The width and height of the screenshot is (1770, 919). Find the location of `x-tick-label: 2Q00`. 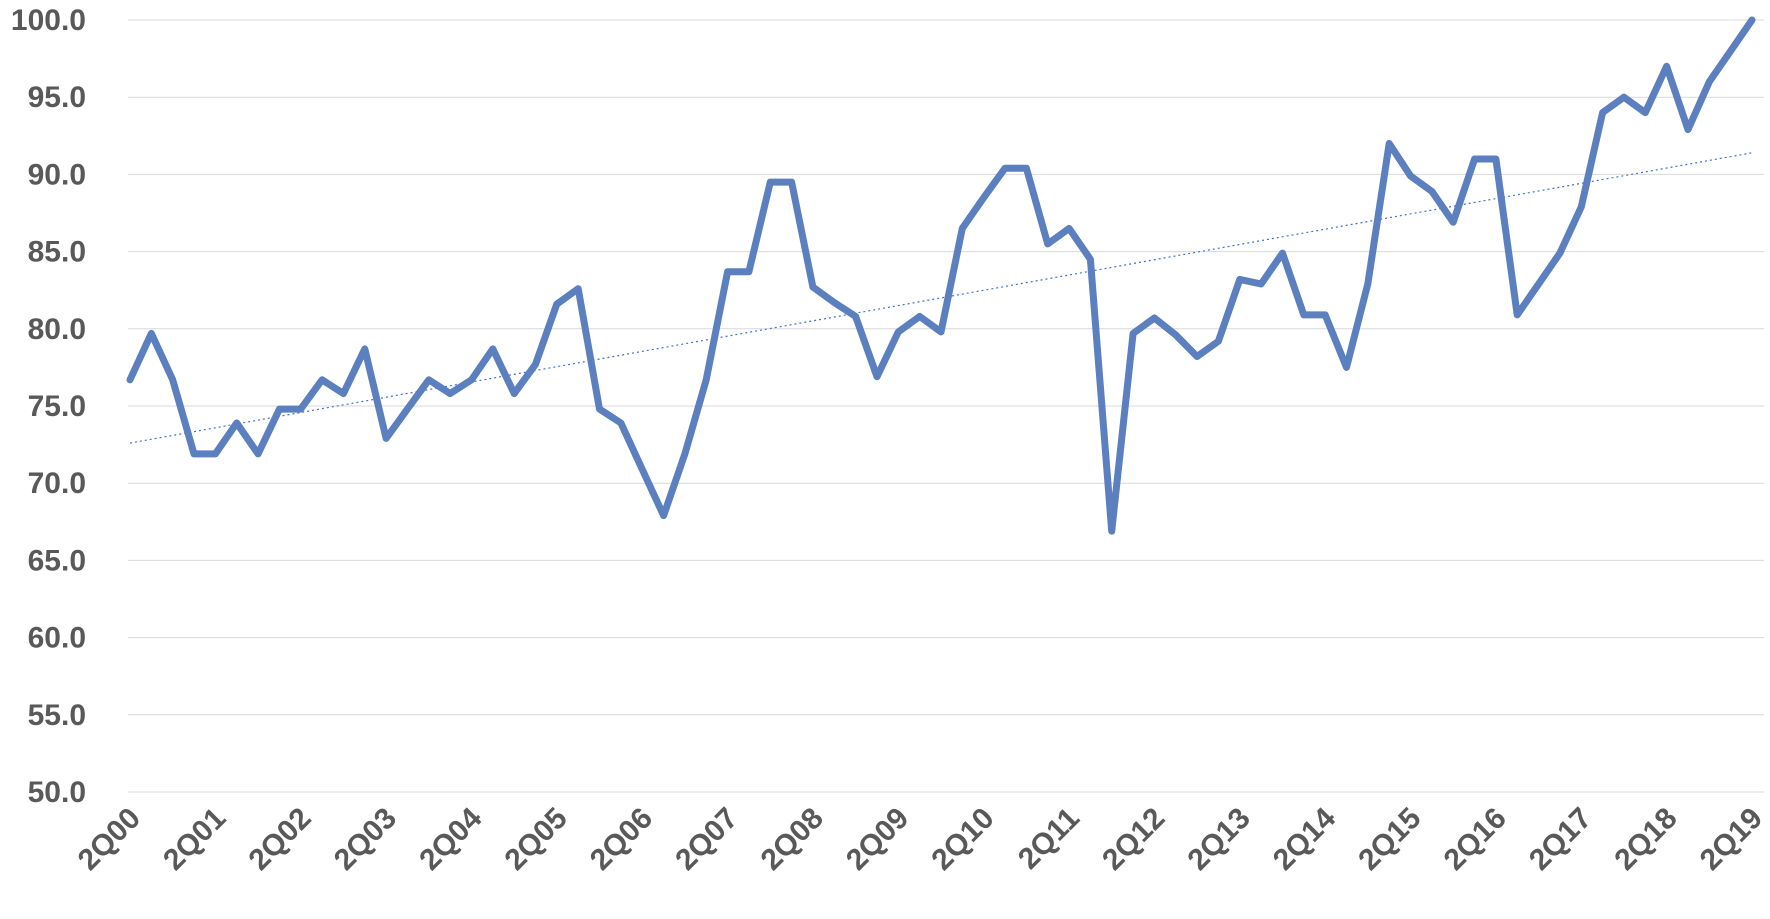

x-tick-label: 2Q00 is located at coordinates (109, 839).